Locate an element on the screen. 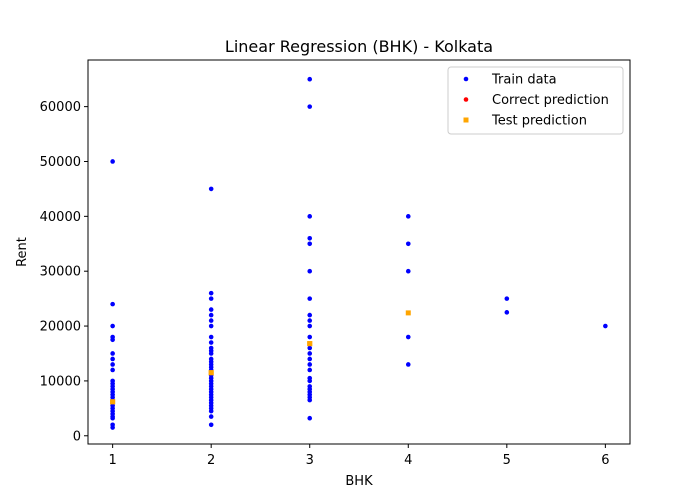  y-axis: 0 10000 20000 30000 40000 50000 60000 is located at coordinates (64, 272).